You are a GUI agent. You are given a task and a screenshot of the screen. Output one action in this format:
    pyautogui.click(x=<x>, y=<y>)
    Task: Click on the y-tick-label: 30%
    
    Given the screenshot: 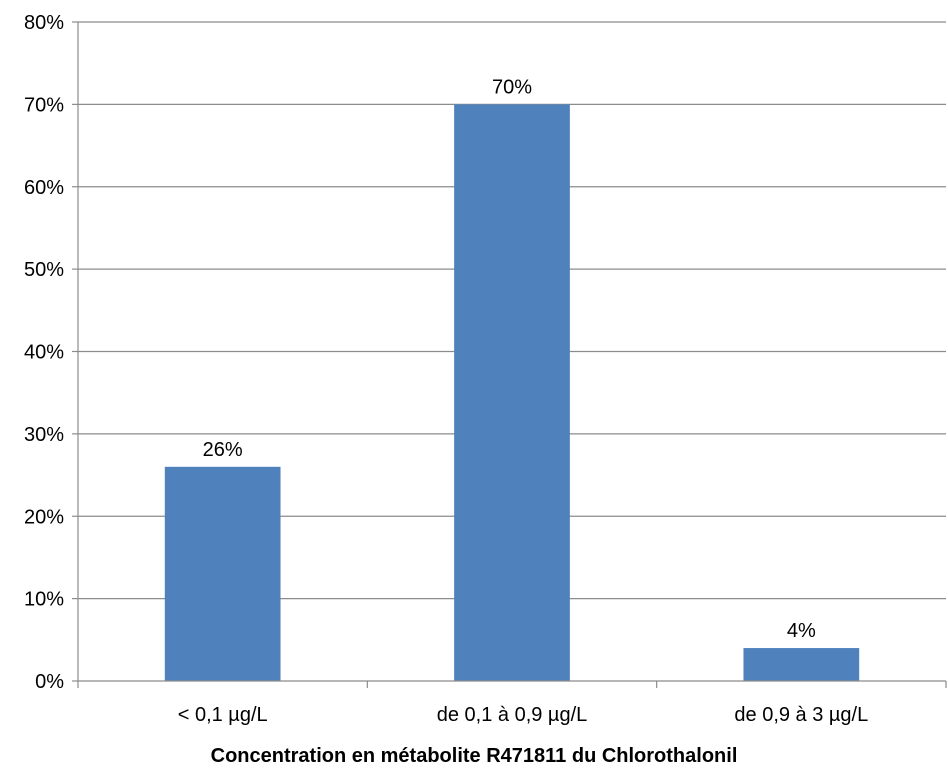 What is the action you would take?
    pyautogui.click(x=44, y=435)
    